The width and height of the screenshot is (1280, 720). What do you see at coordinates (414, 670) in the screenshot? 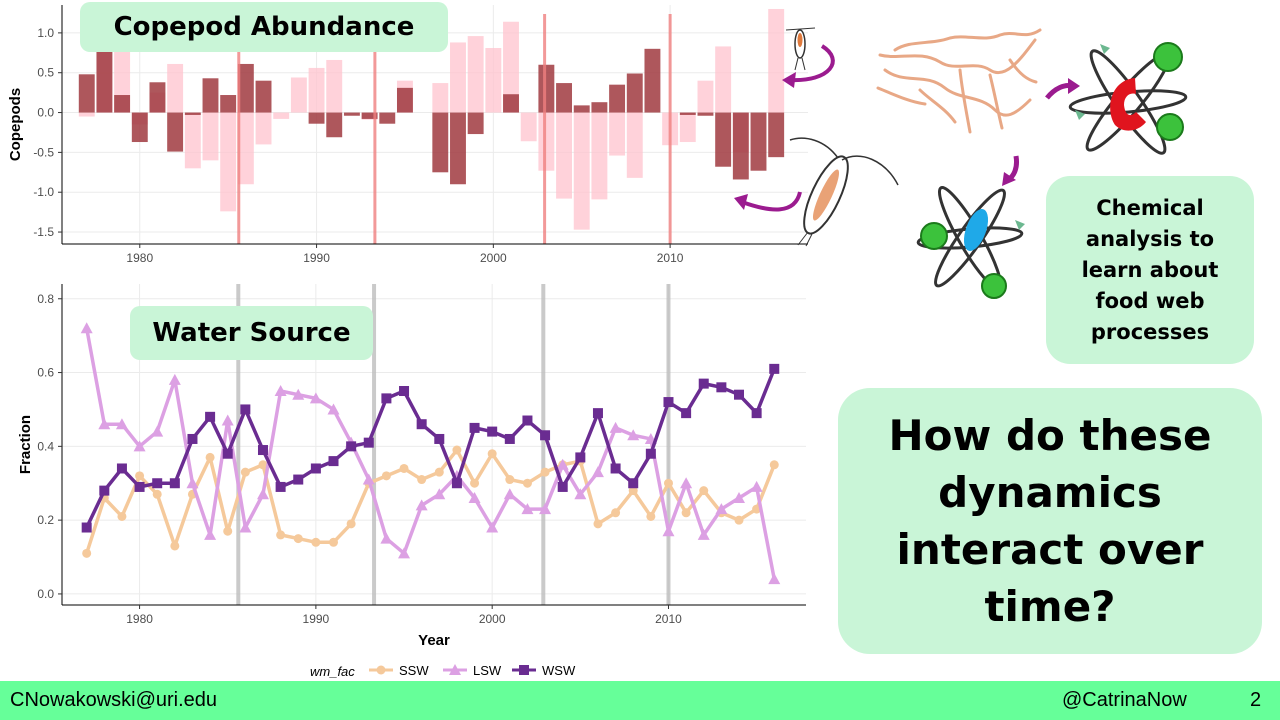
I see `legend-label-ssw: SSW` at bounding box center [414, 670].